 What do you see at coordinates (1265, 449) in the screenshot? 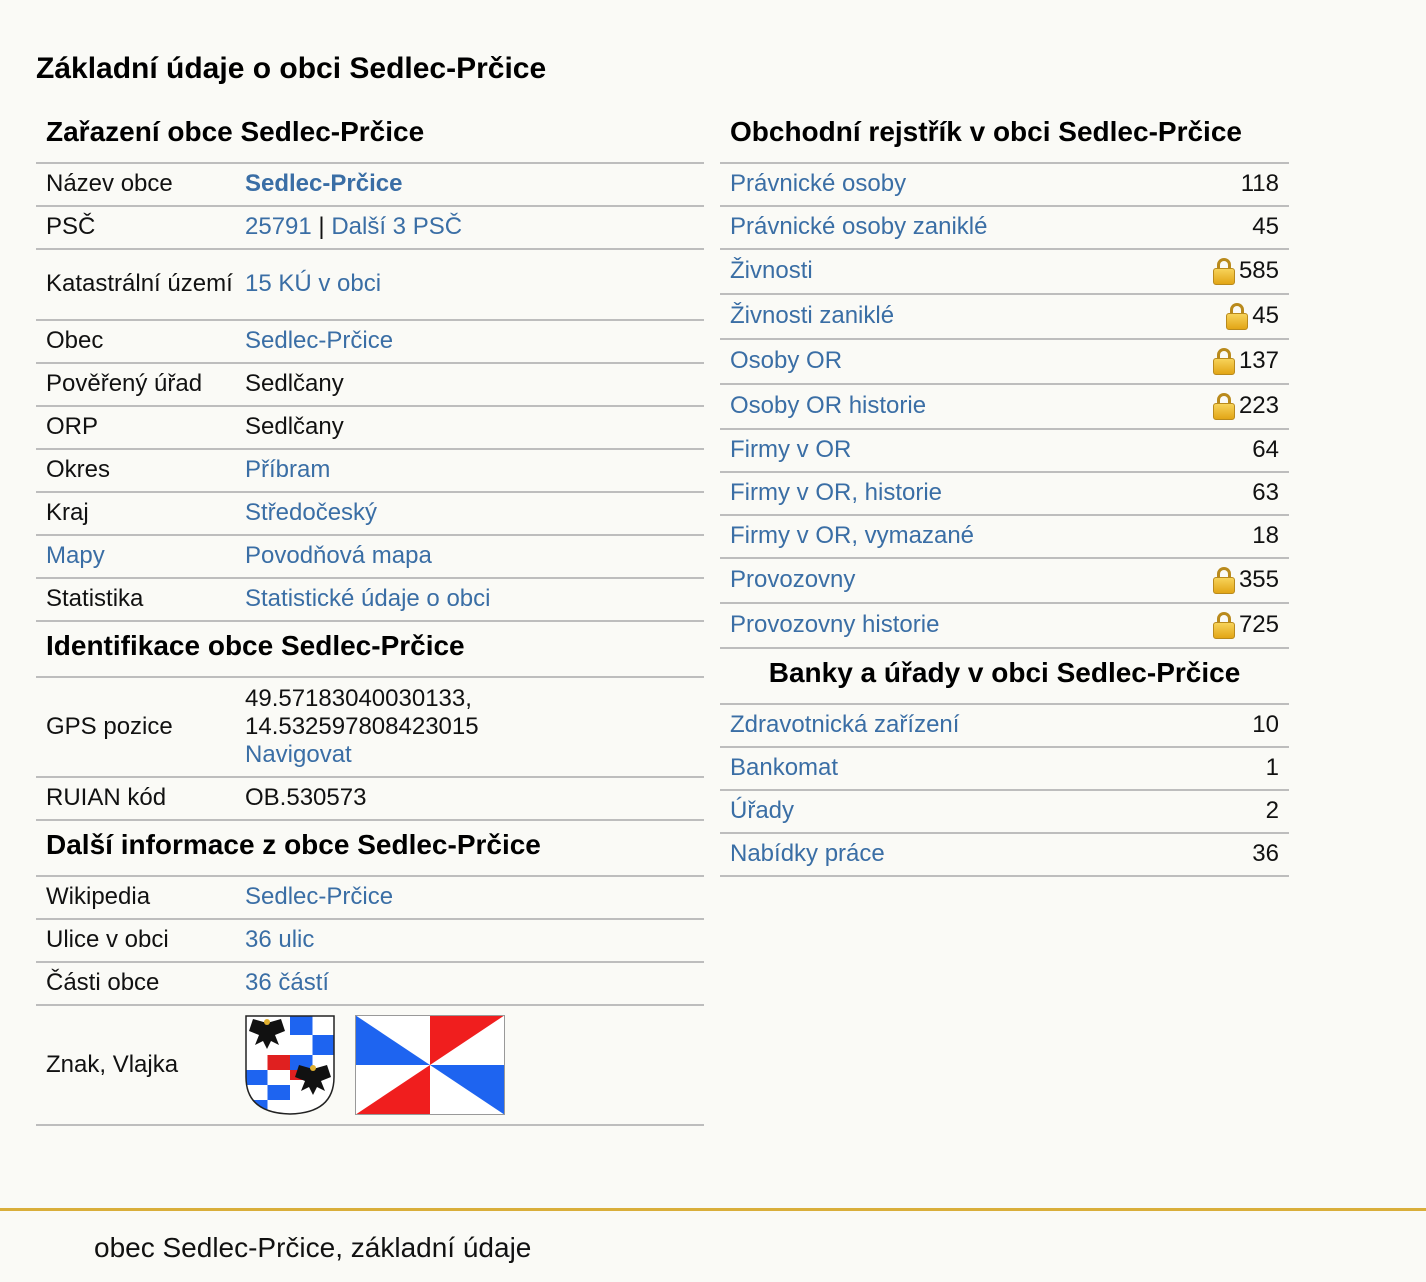
I see `or-count-value: 64` at bounding box center [1265, 449].